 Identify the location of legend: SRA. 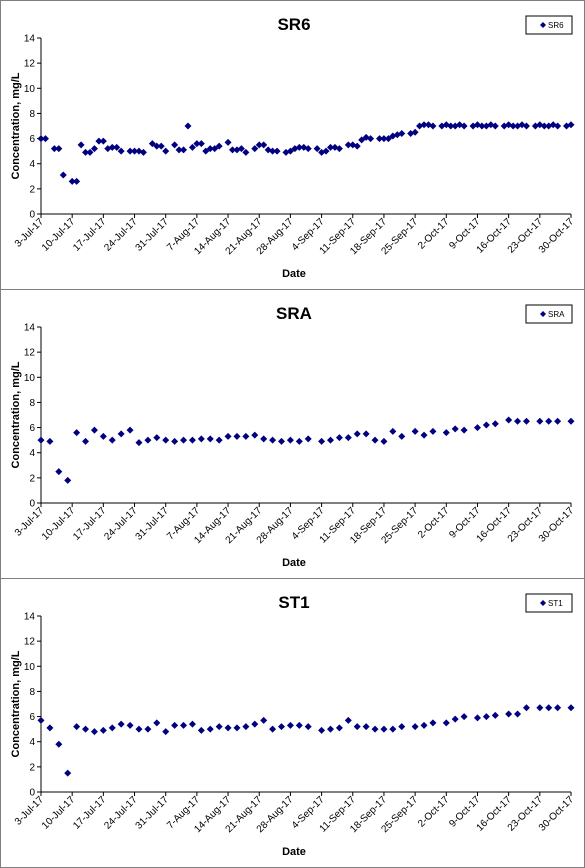
(549, 314).